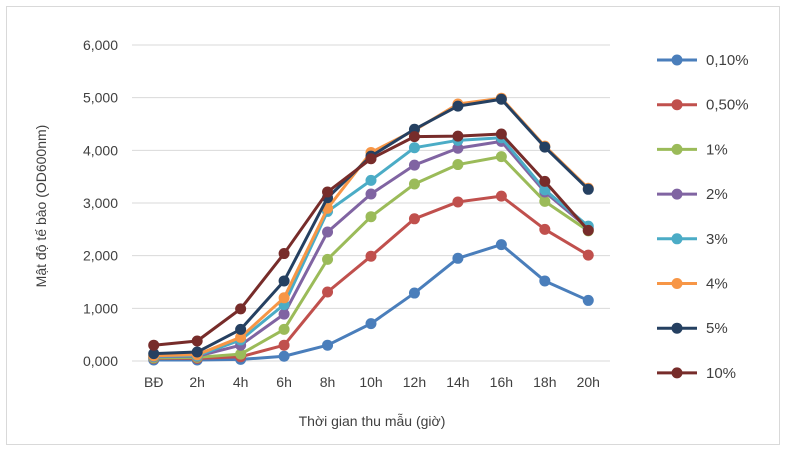 The height and width of the screenshot is (451, 786). What do you see at coordinates (717, 149) in the screenshot?
I see `legend-label: 1%` at bounding box center [717, 149].